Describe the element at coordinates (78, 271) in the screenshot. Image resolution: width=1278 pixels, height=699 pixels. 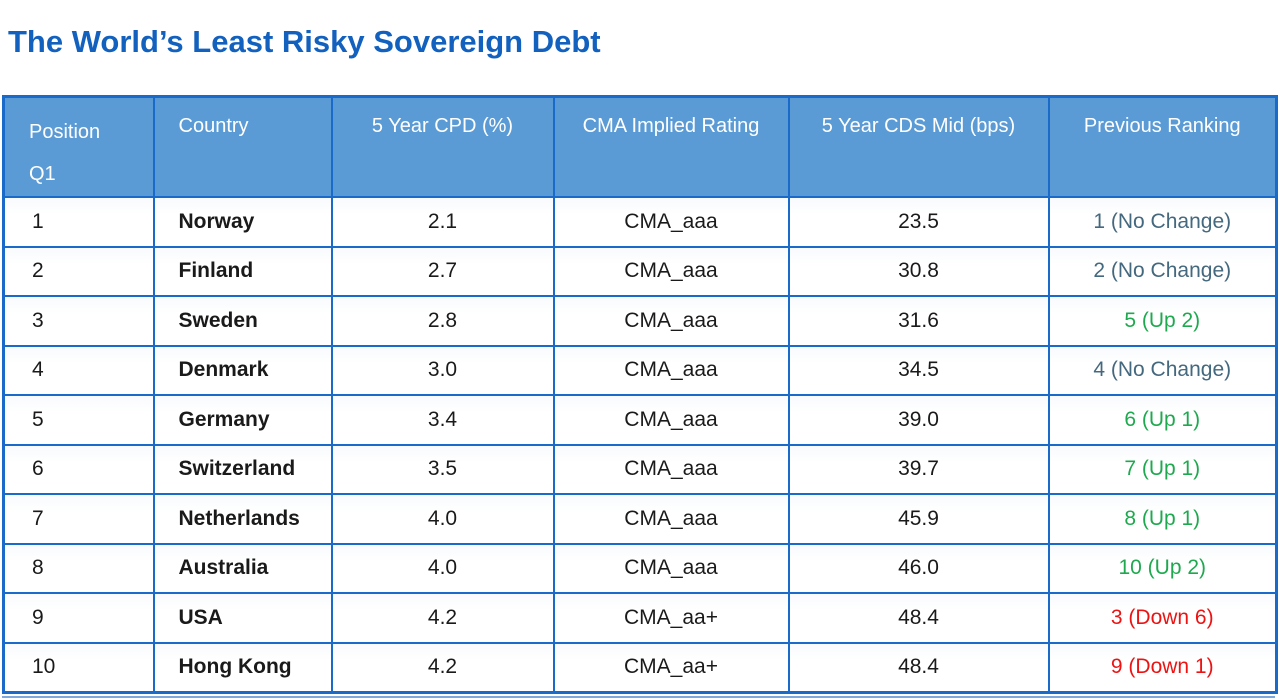
I see `cell-position: 2` at that location.